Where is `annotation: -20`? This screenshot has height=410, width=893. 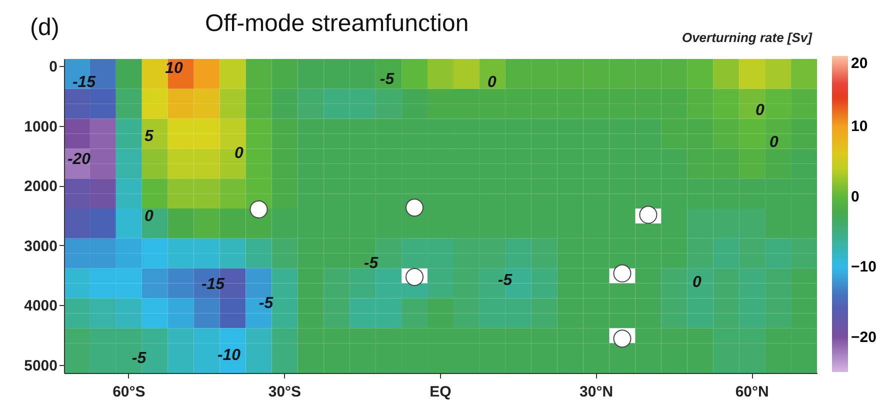 annotation: -20 is located at coordinates (79, 159).